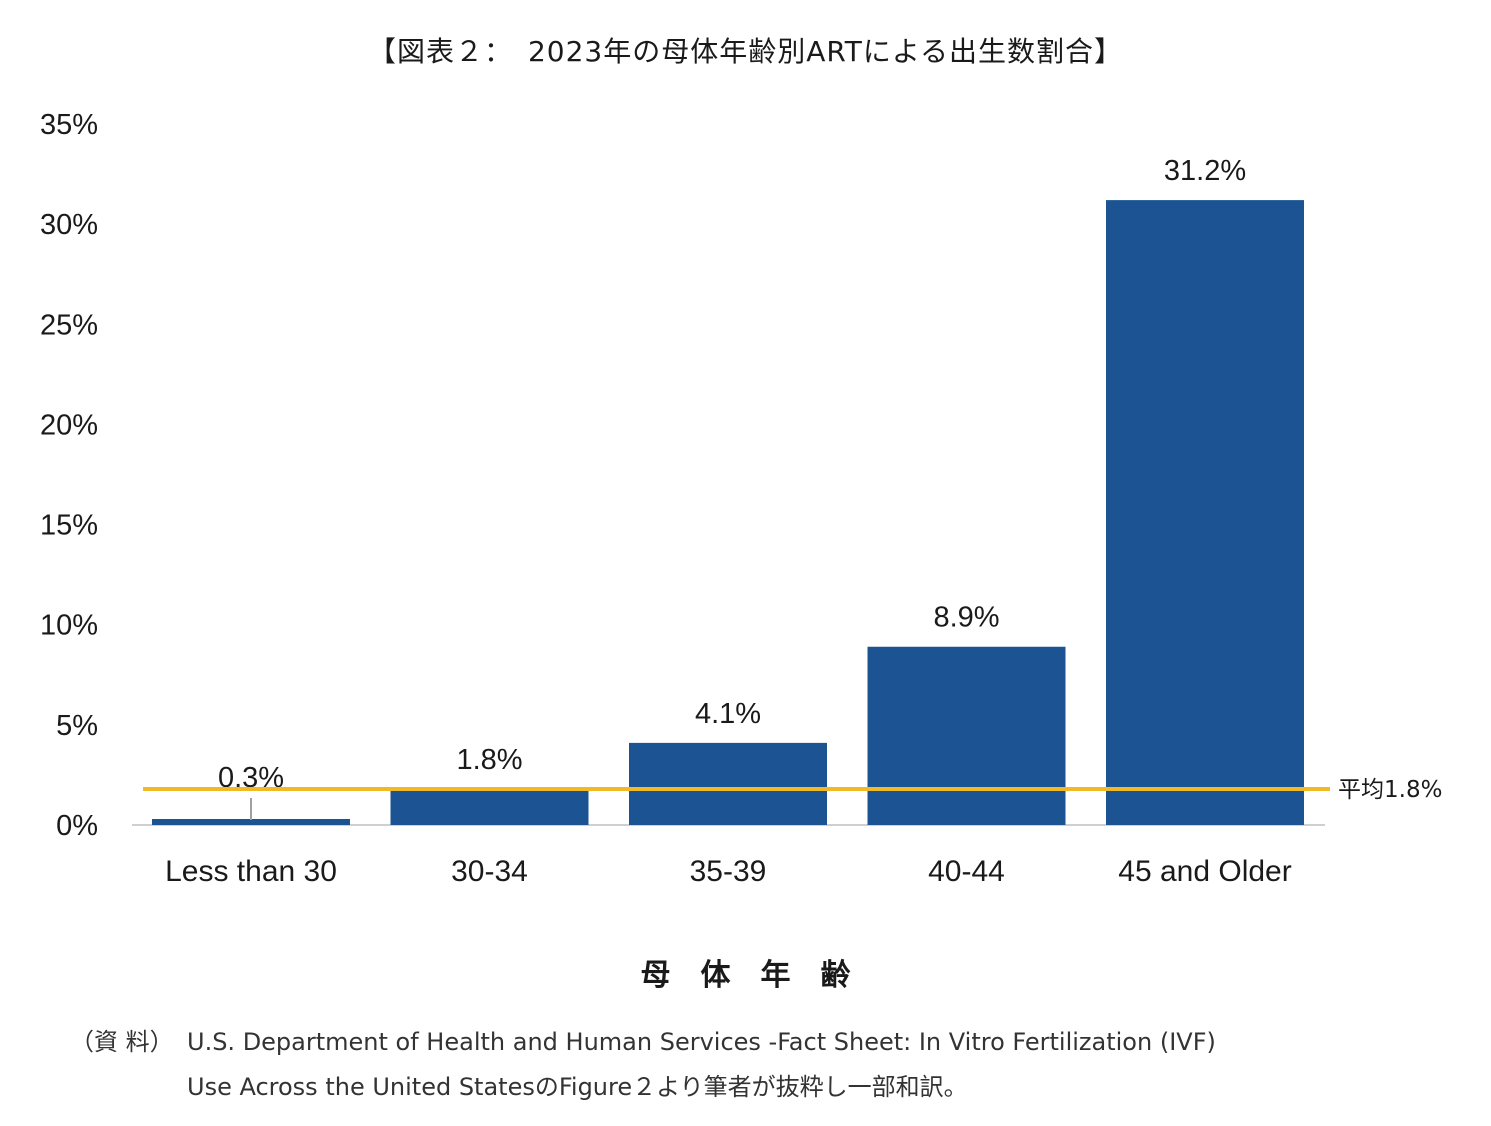 This screenshot has width=1491, height=1126. I want to click on y-tick-label: 0%, so click(77, 826).